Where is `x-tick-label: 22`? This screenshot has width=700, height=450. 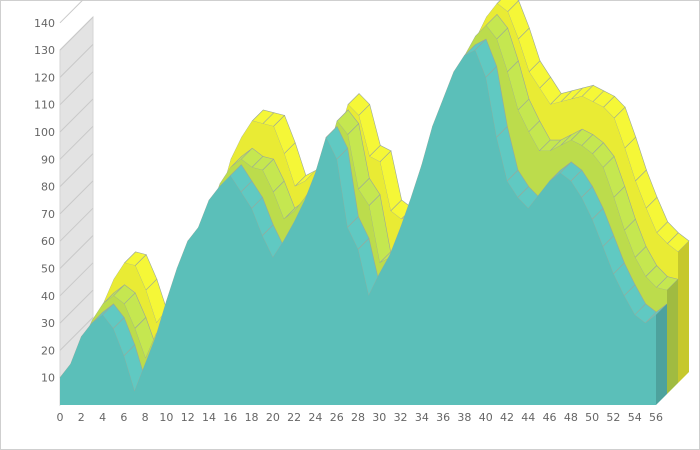
x-tick-label: 22 is located at coordinates (294, 417).